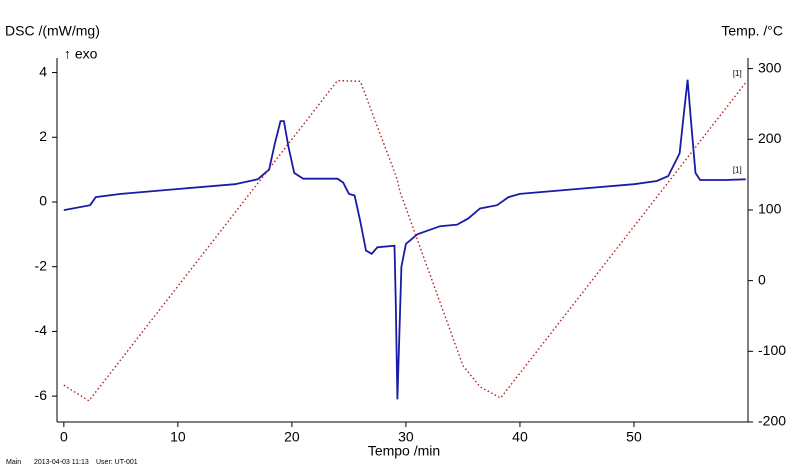 This screenshot has height=476, width=800. Describe the element at coordinates (64, 437) in the screenshot. I see `x-tick-label: 0` at that location.